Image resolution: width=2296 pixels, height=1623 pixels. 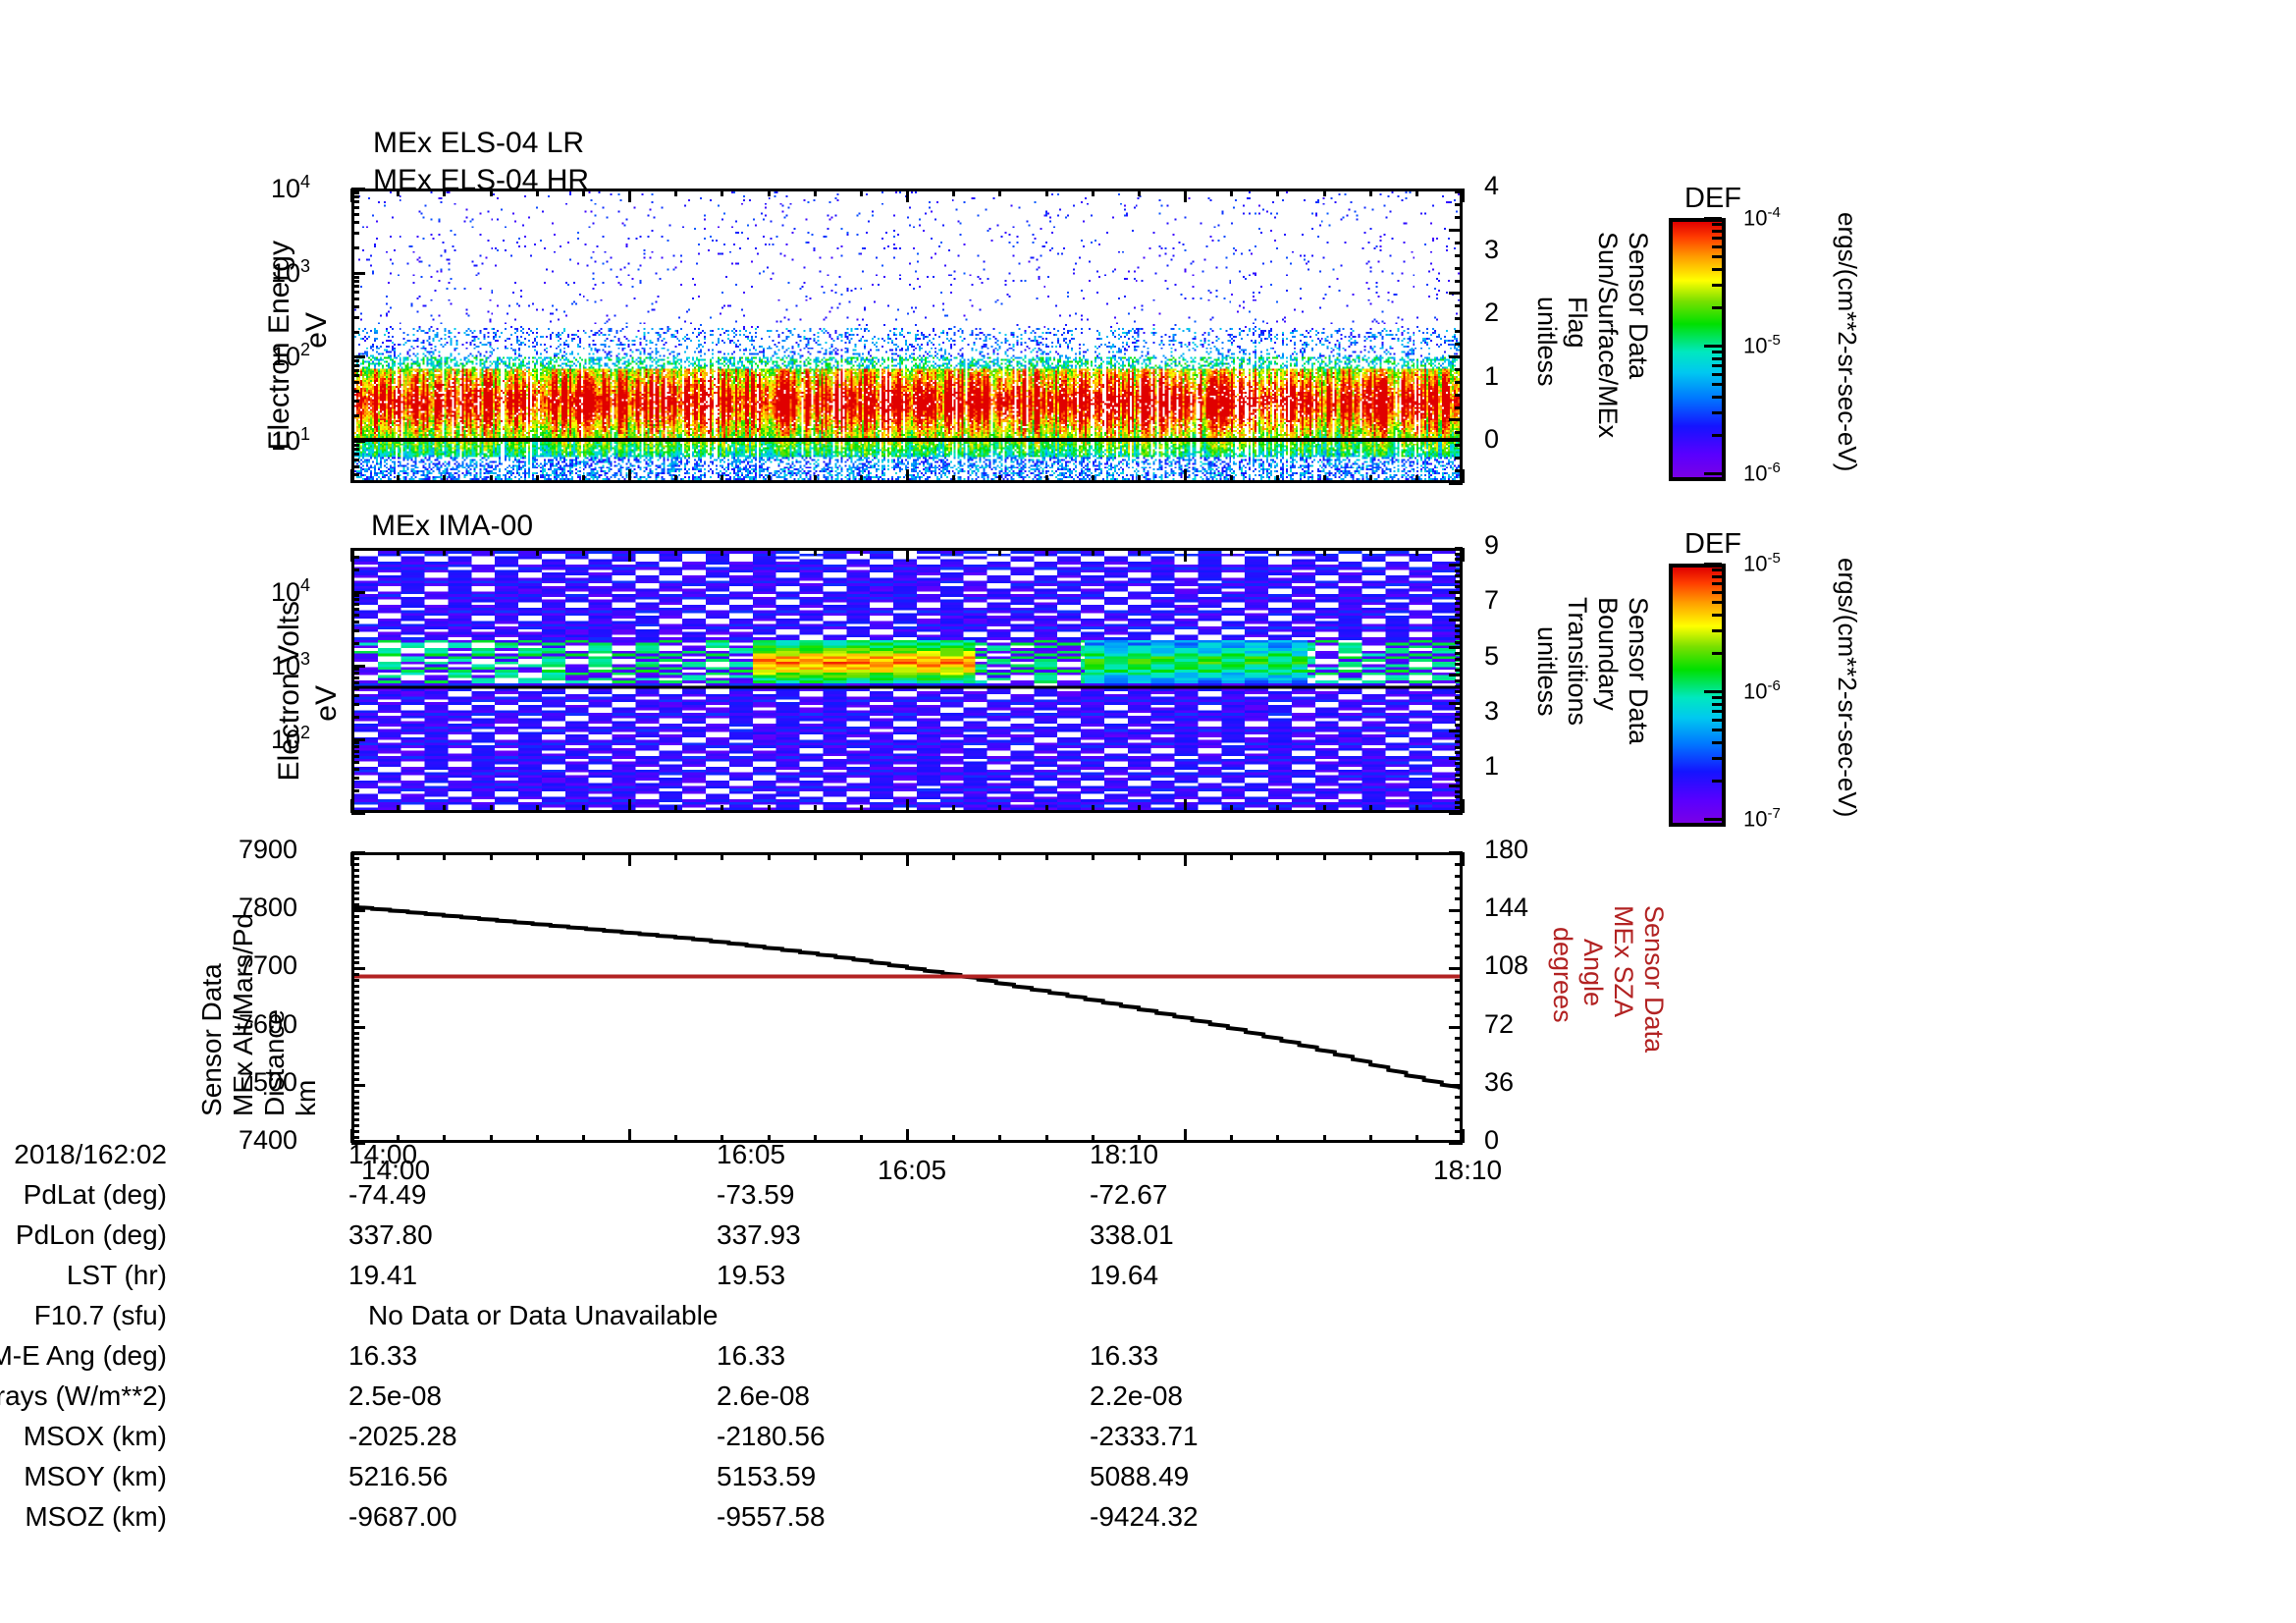 I want to click on ephemeris-row: X-rays (W/m**2) 2.5e-08 2.6e-08 2.2e-08, so click(x=736, y=1400).